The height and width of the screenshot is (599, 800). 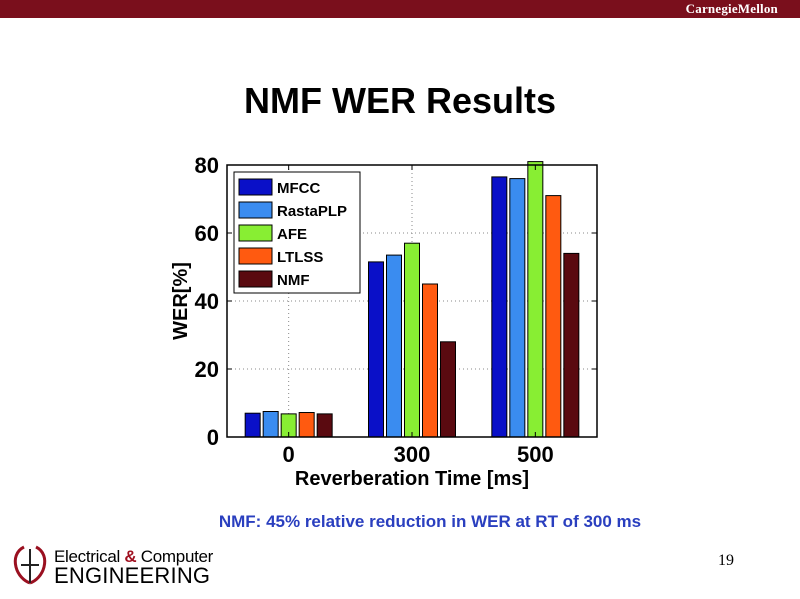 What do you see at coordinates (255, 210) in the screenshot?
I see `legend-swatch-rastaplp` at bounding box center [255, 210].